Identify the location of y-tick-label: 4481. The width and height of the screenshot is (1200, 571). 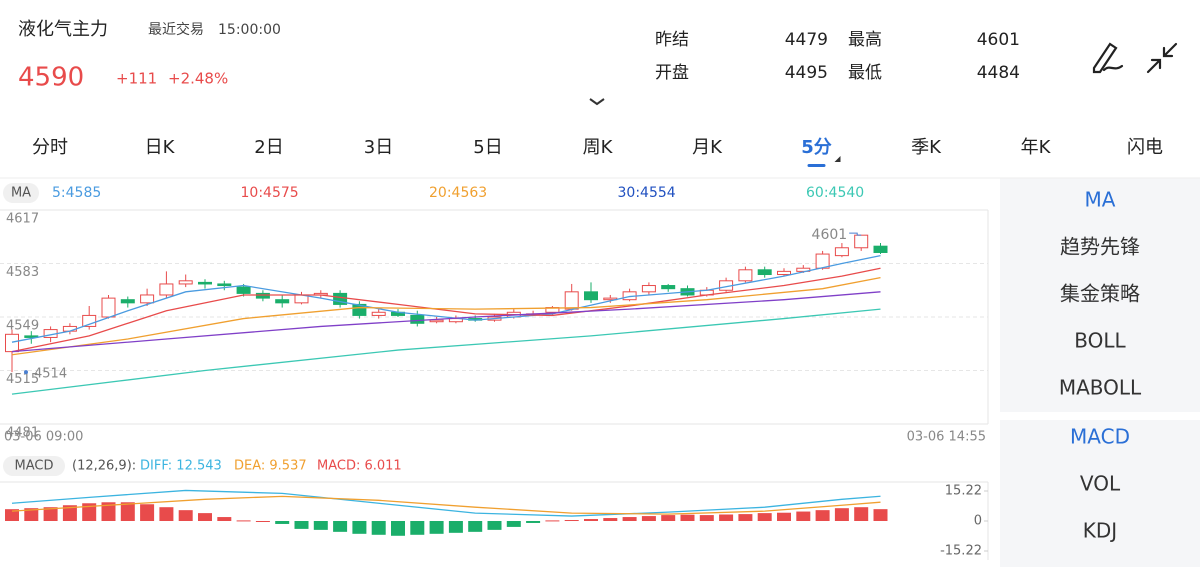
(22, 433).